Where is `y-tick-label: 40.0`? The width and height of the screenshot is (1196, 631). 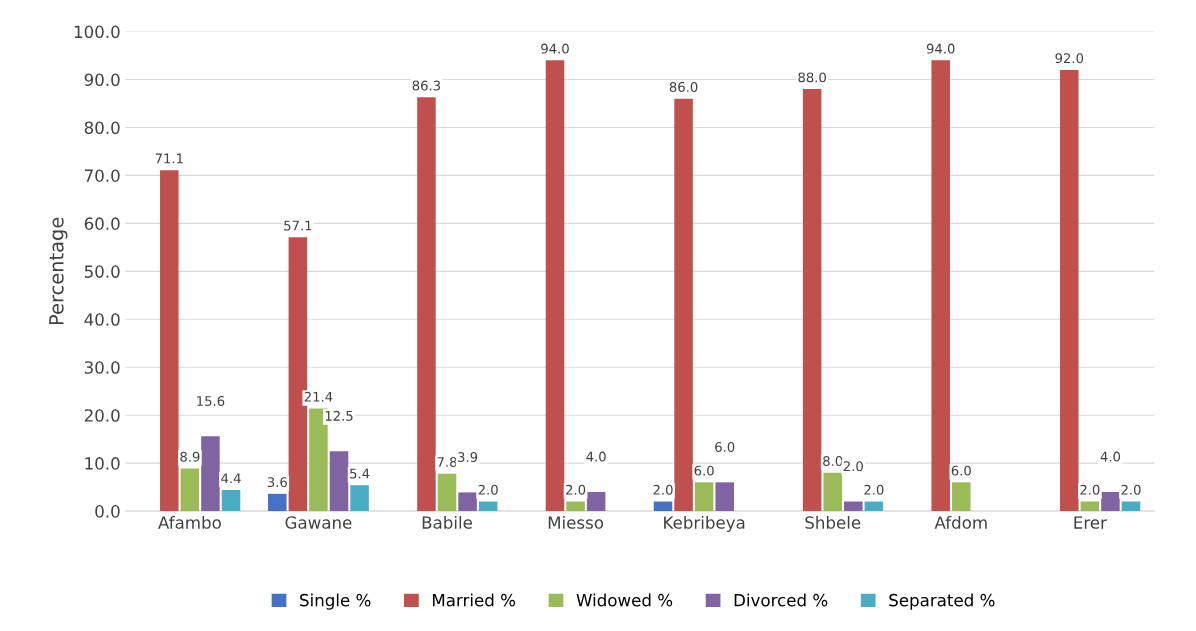 y-tick-label: 40.0 is located at coordinates (102, 319).